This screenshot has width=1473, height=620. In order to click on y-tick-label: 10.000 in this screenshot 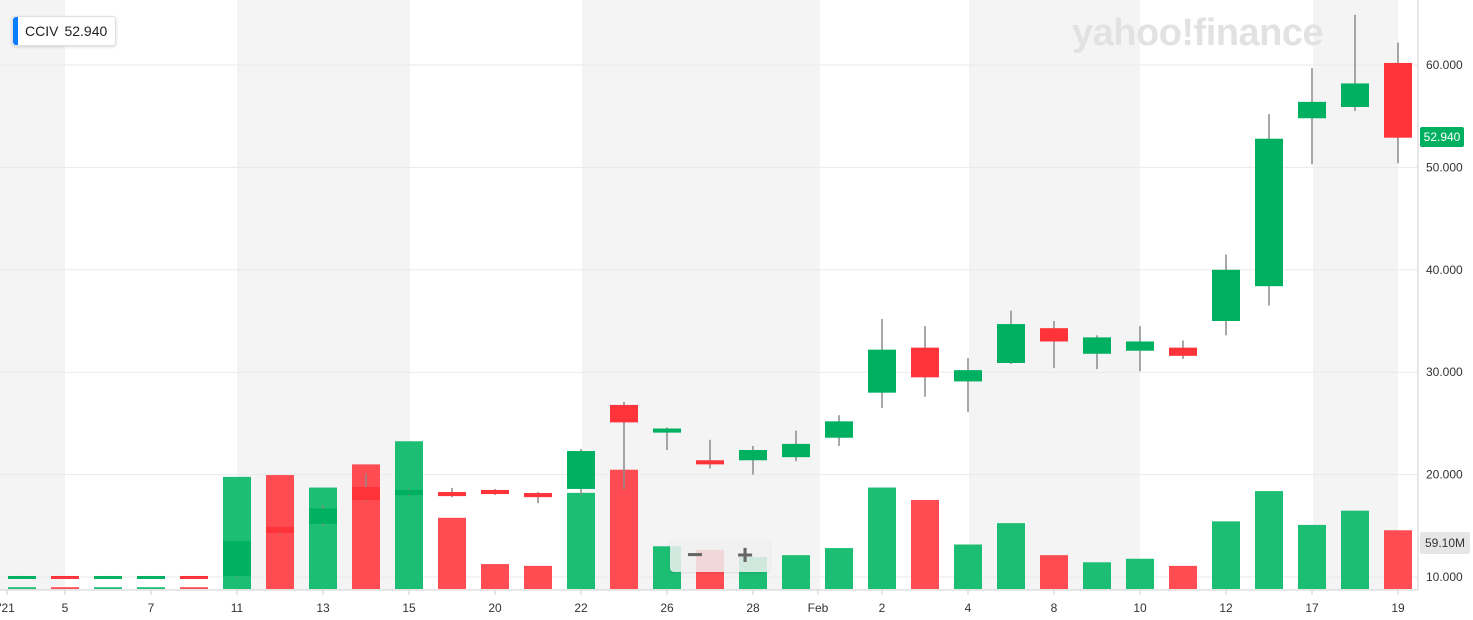, I will do `click(1444, 577)`.